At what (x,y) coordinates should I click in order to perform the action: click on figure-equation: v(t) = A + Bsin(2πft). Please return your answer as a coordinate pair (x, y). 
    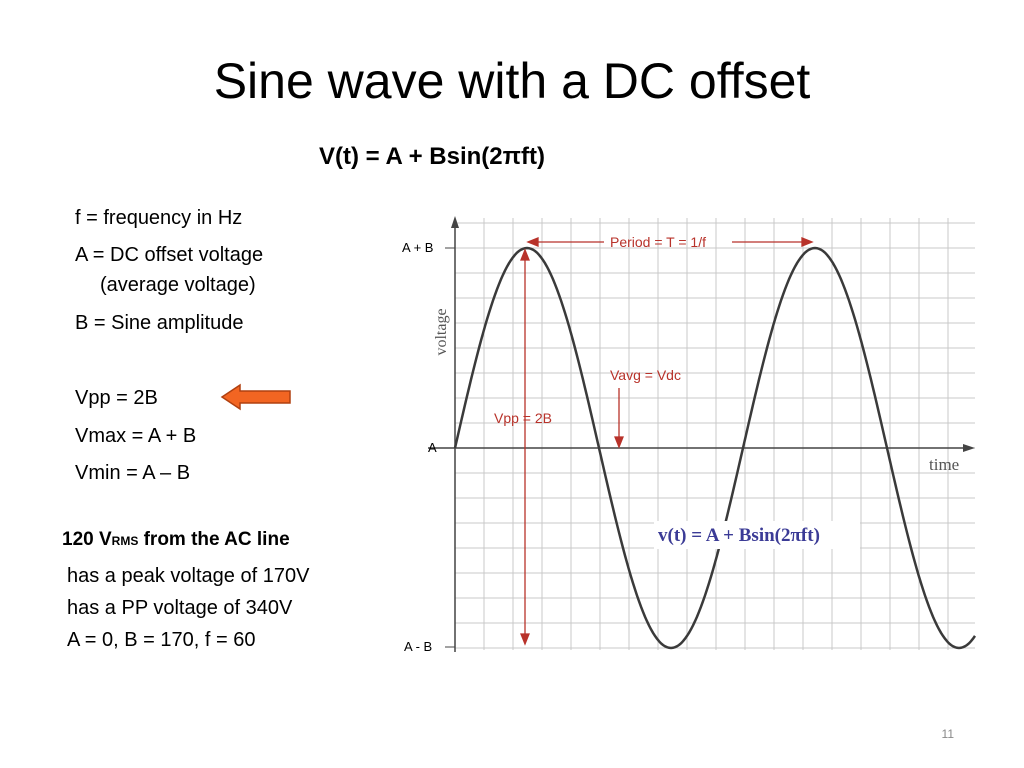
    Looking at the image, I should click on (739, 535).